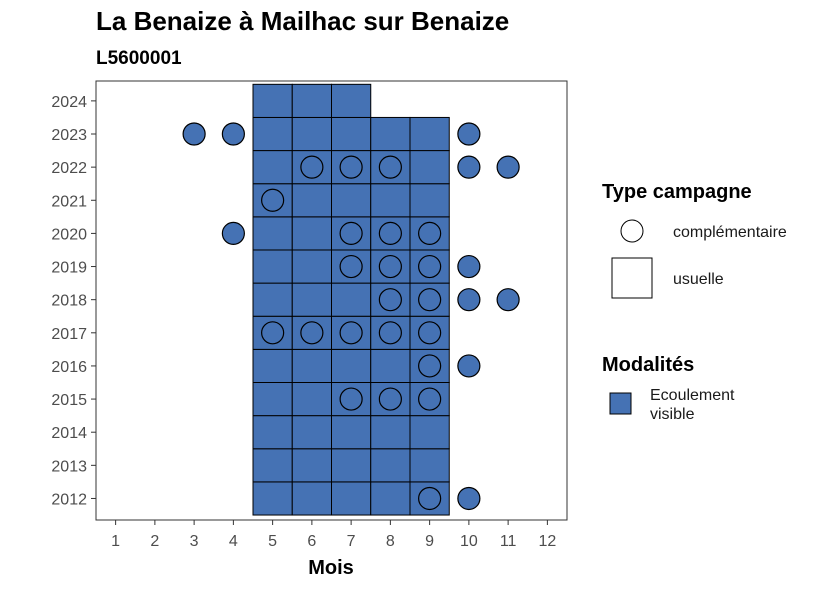 This screenshot has height=590, width=826. What do you see at coordinates (69, 135) in the screenshot?
I see `y-tick-label-2023: 2023` at bounding box center [69, 135].